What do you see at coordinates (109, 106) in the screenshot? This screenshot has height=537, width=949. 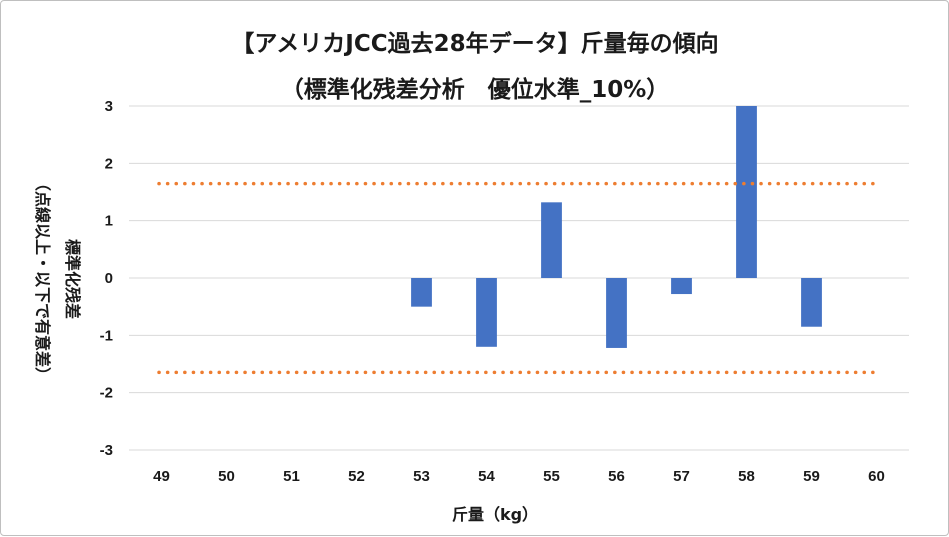 I see `y-tick-label: 3` at bounding box center [109, 106].